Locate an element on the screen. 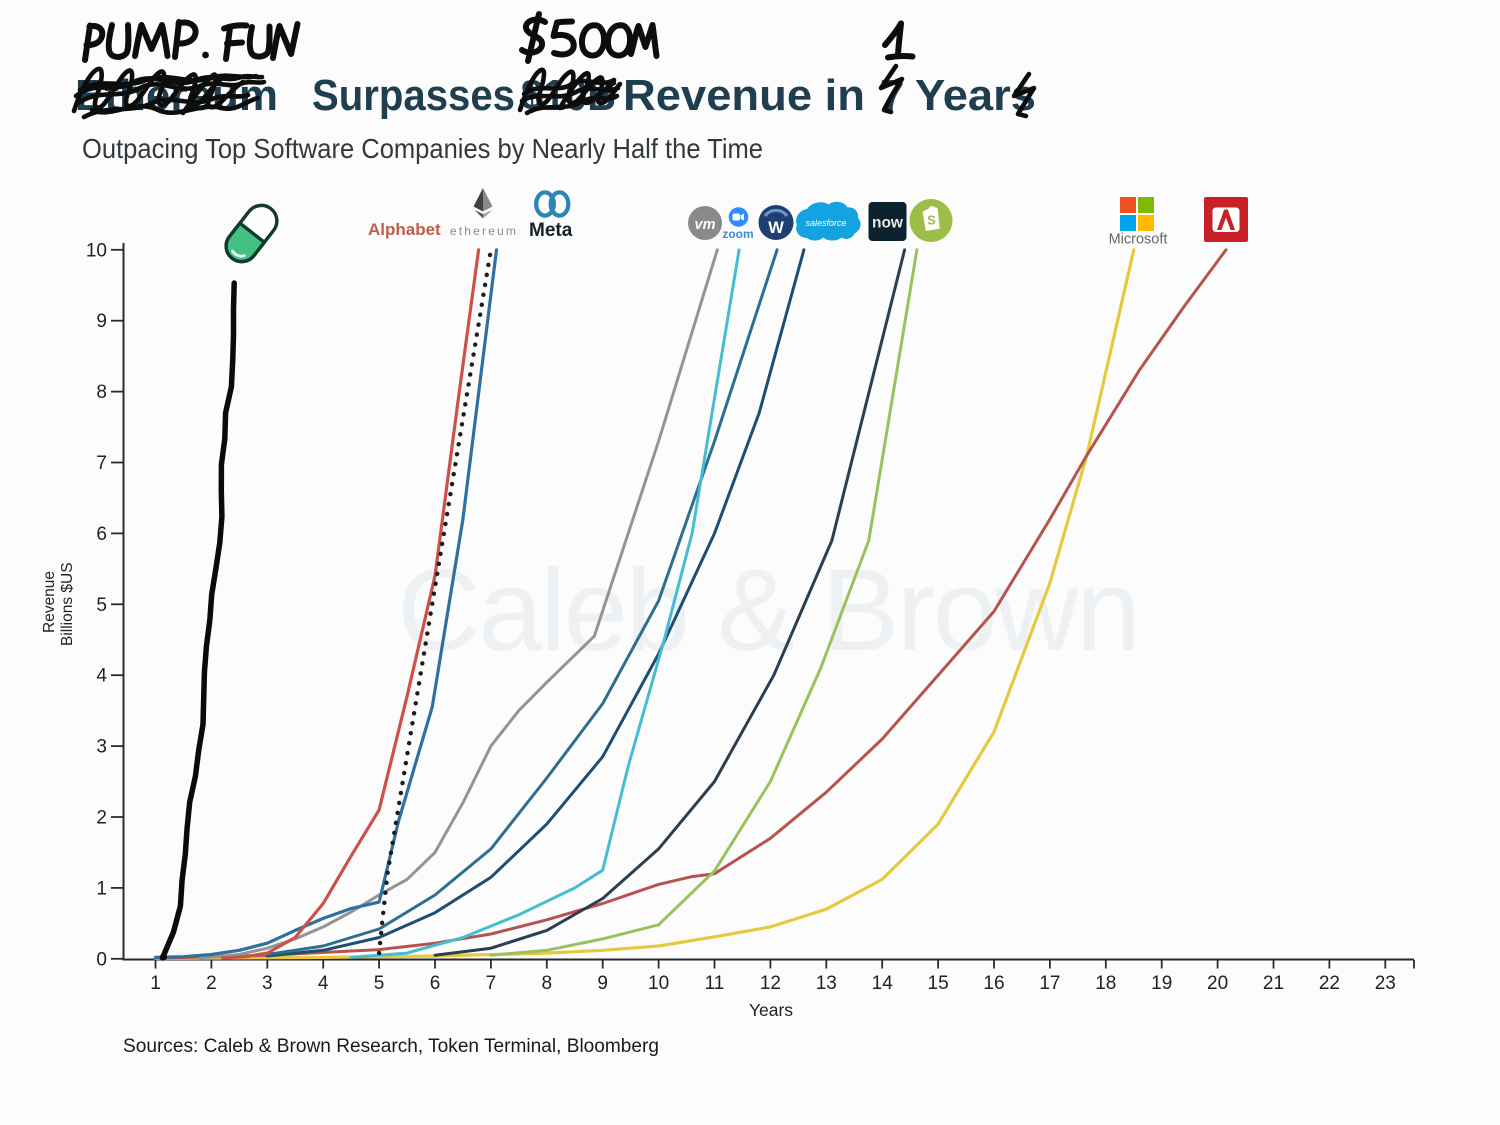 Image resolution: width=1500 pixels, height=1125 pixels. svg-text: 21 is located at coordinates (1273, 983).